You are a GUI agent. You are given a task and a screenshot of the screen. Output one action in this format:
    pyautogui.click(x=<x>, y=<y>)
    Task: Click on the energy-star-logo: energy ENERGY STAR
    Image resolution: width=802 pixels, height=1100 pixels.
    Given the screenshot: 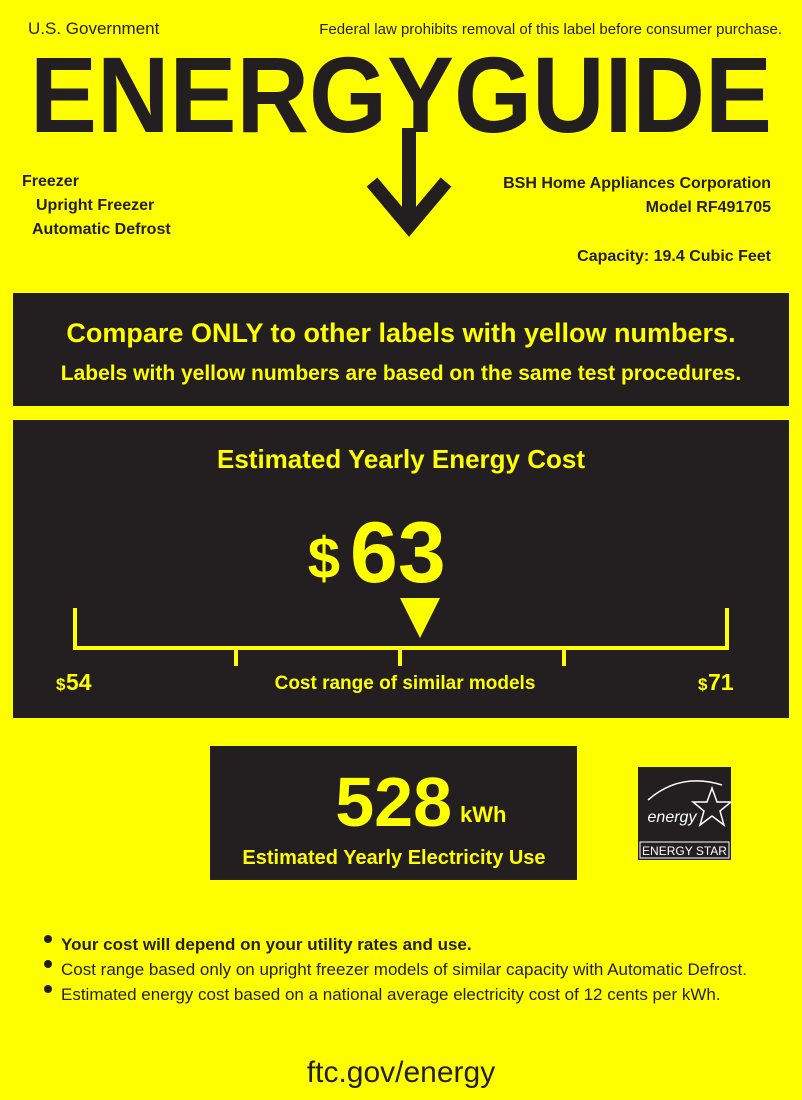 What is the action you would take?
    pyautogui.click(x=686, y=813)
    